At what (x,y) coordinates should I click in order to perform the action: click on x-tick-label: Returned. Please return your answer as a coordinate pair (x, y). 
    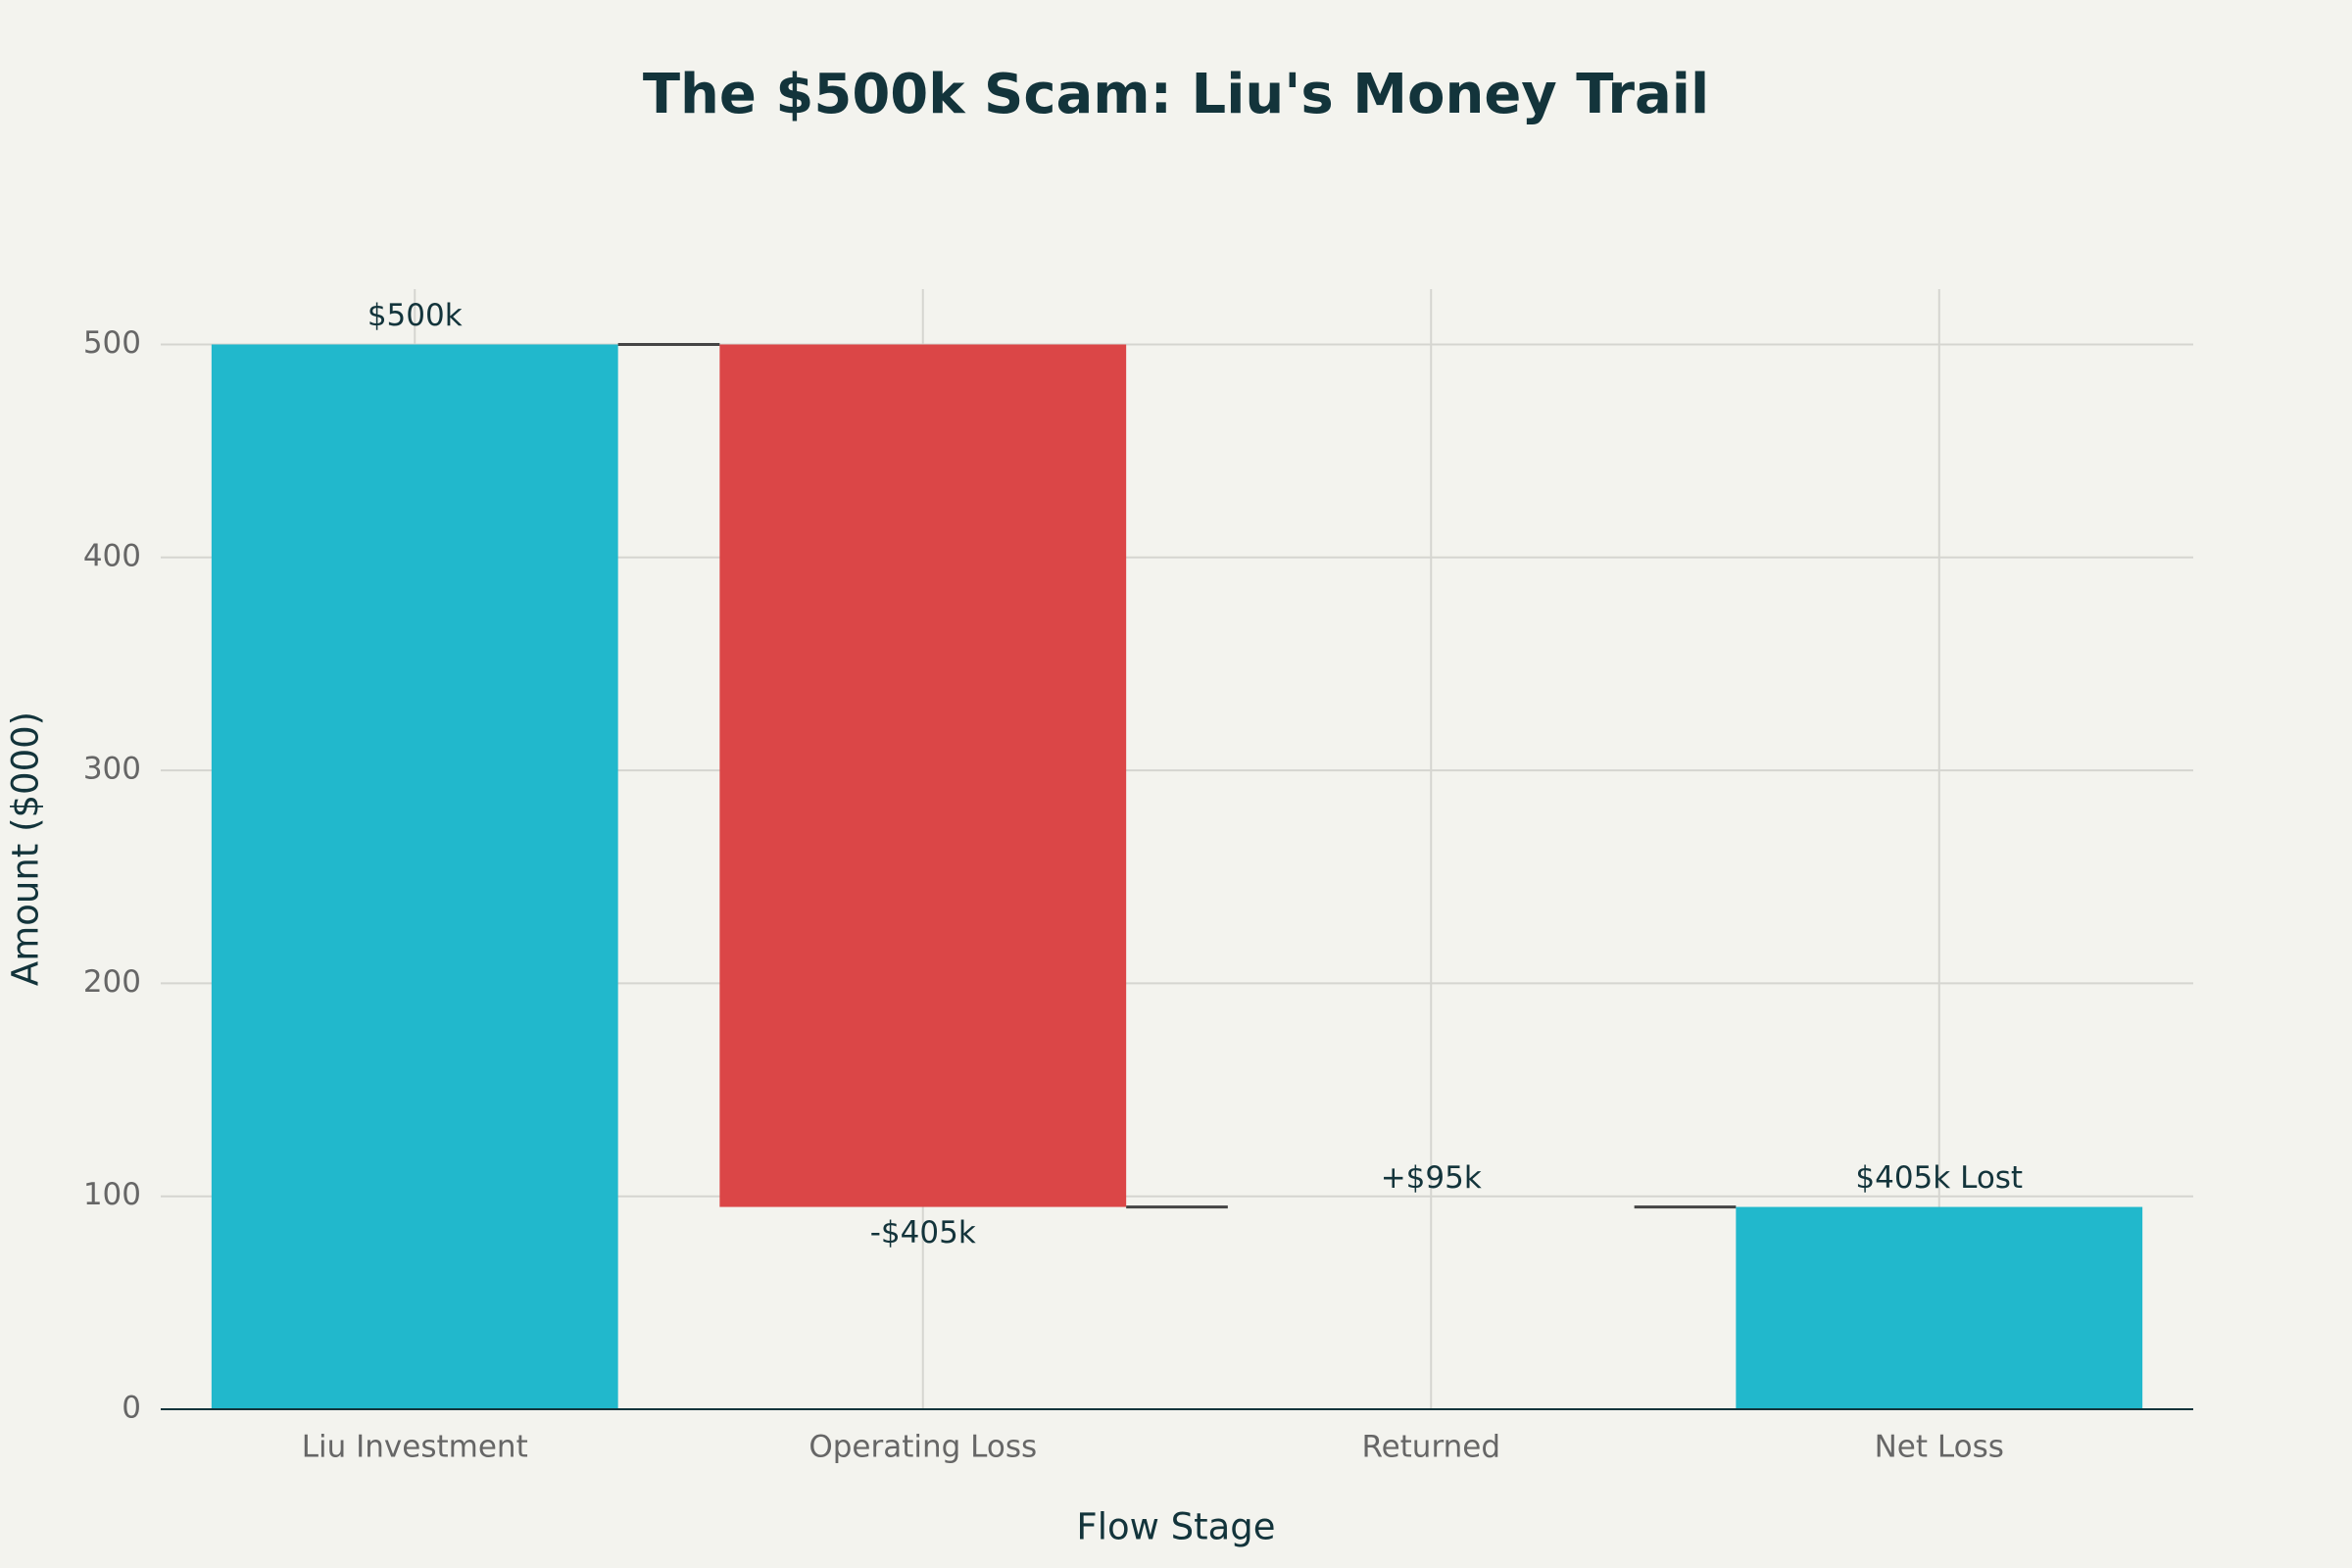
    Looking at the image, I should click on (1430, 1447).